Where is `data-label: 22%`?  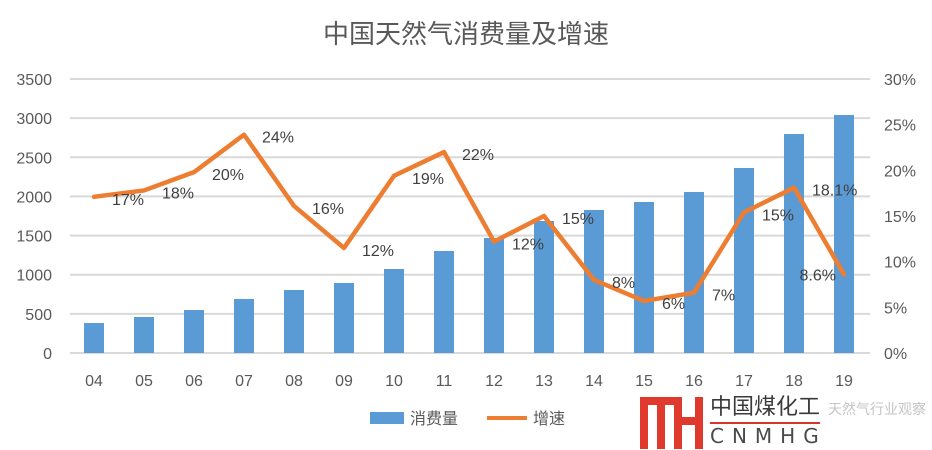 data-label: 22% is located at coordinates (478, 155).